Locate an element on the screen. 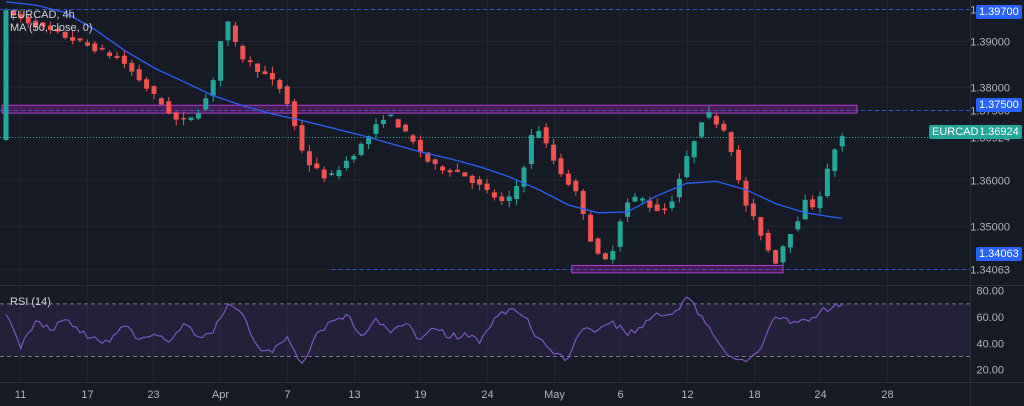 The image size is (1024, 406). symbol-badge: EURCAD is located at coordinates (955, 132).